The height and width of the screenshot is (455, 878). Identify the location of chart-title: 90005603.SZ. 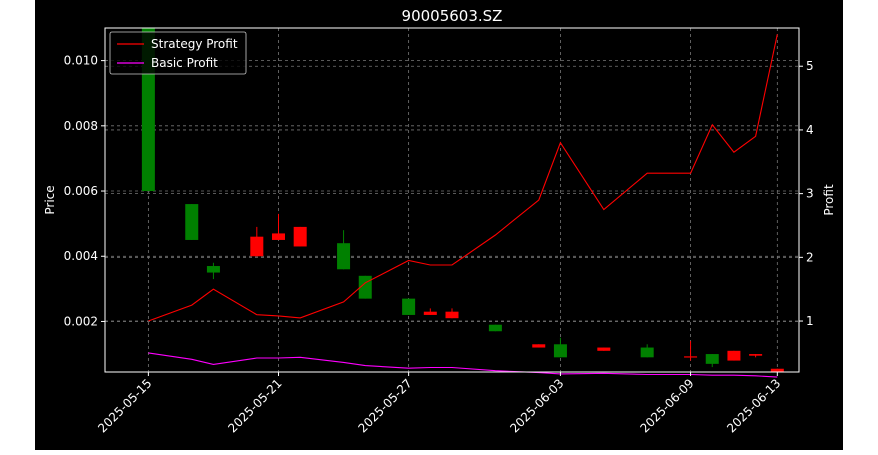
(452, 16).